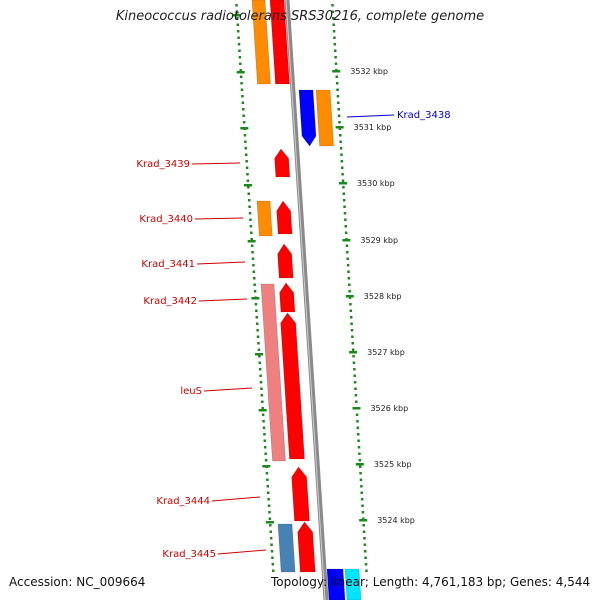 This screenshot has height=600, width=600. I want to click on gene-label: Krad_3445, so click(189, 554).